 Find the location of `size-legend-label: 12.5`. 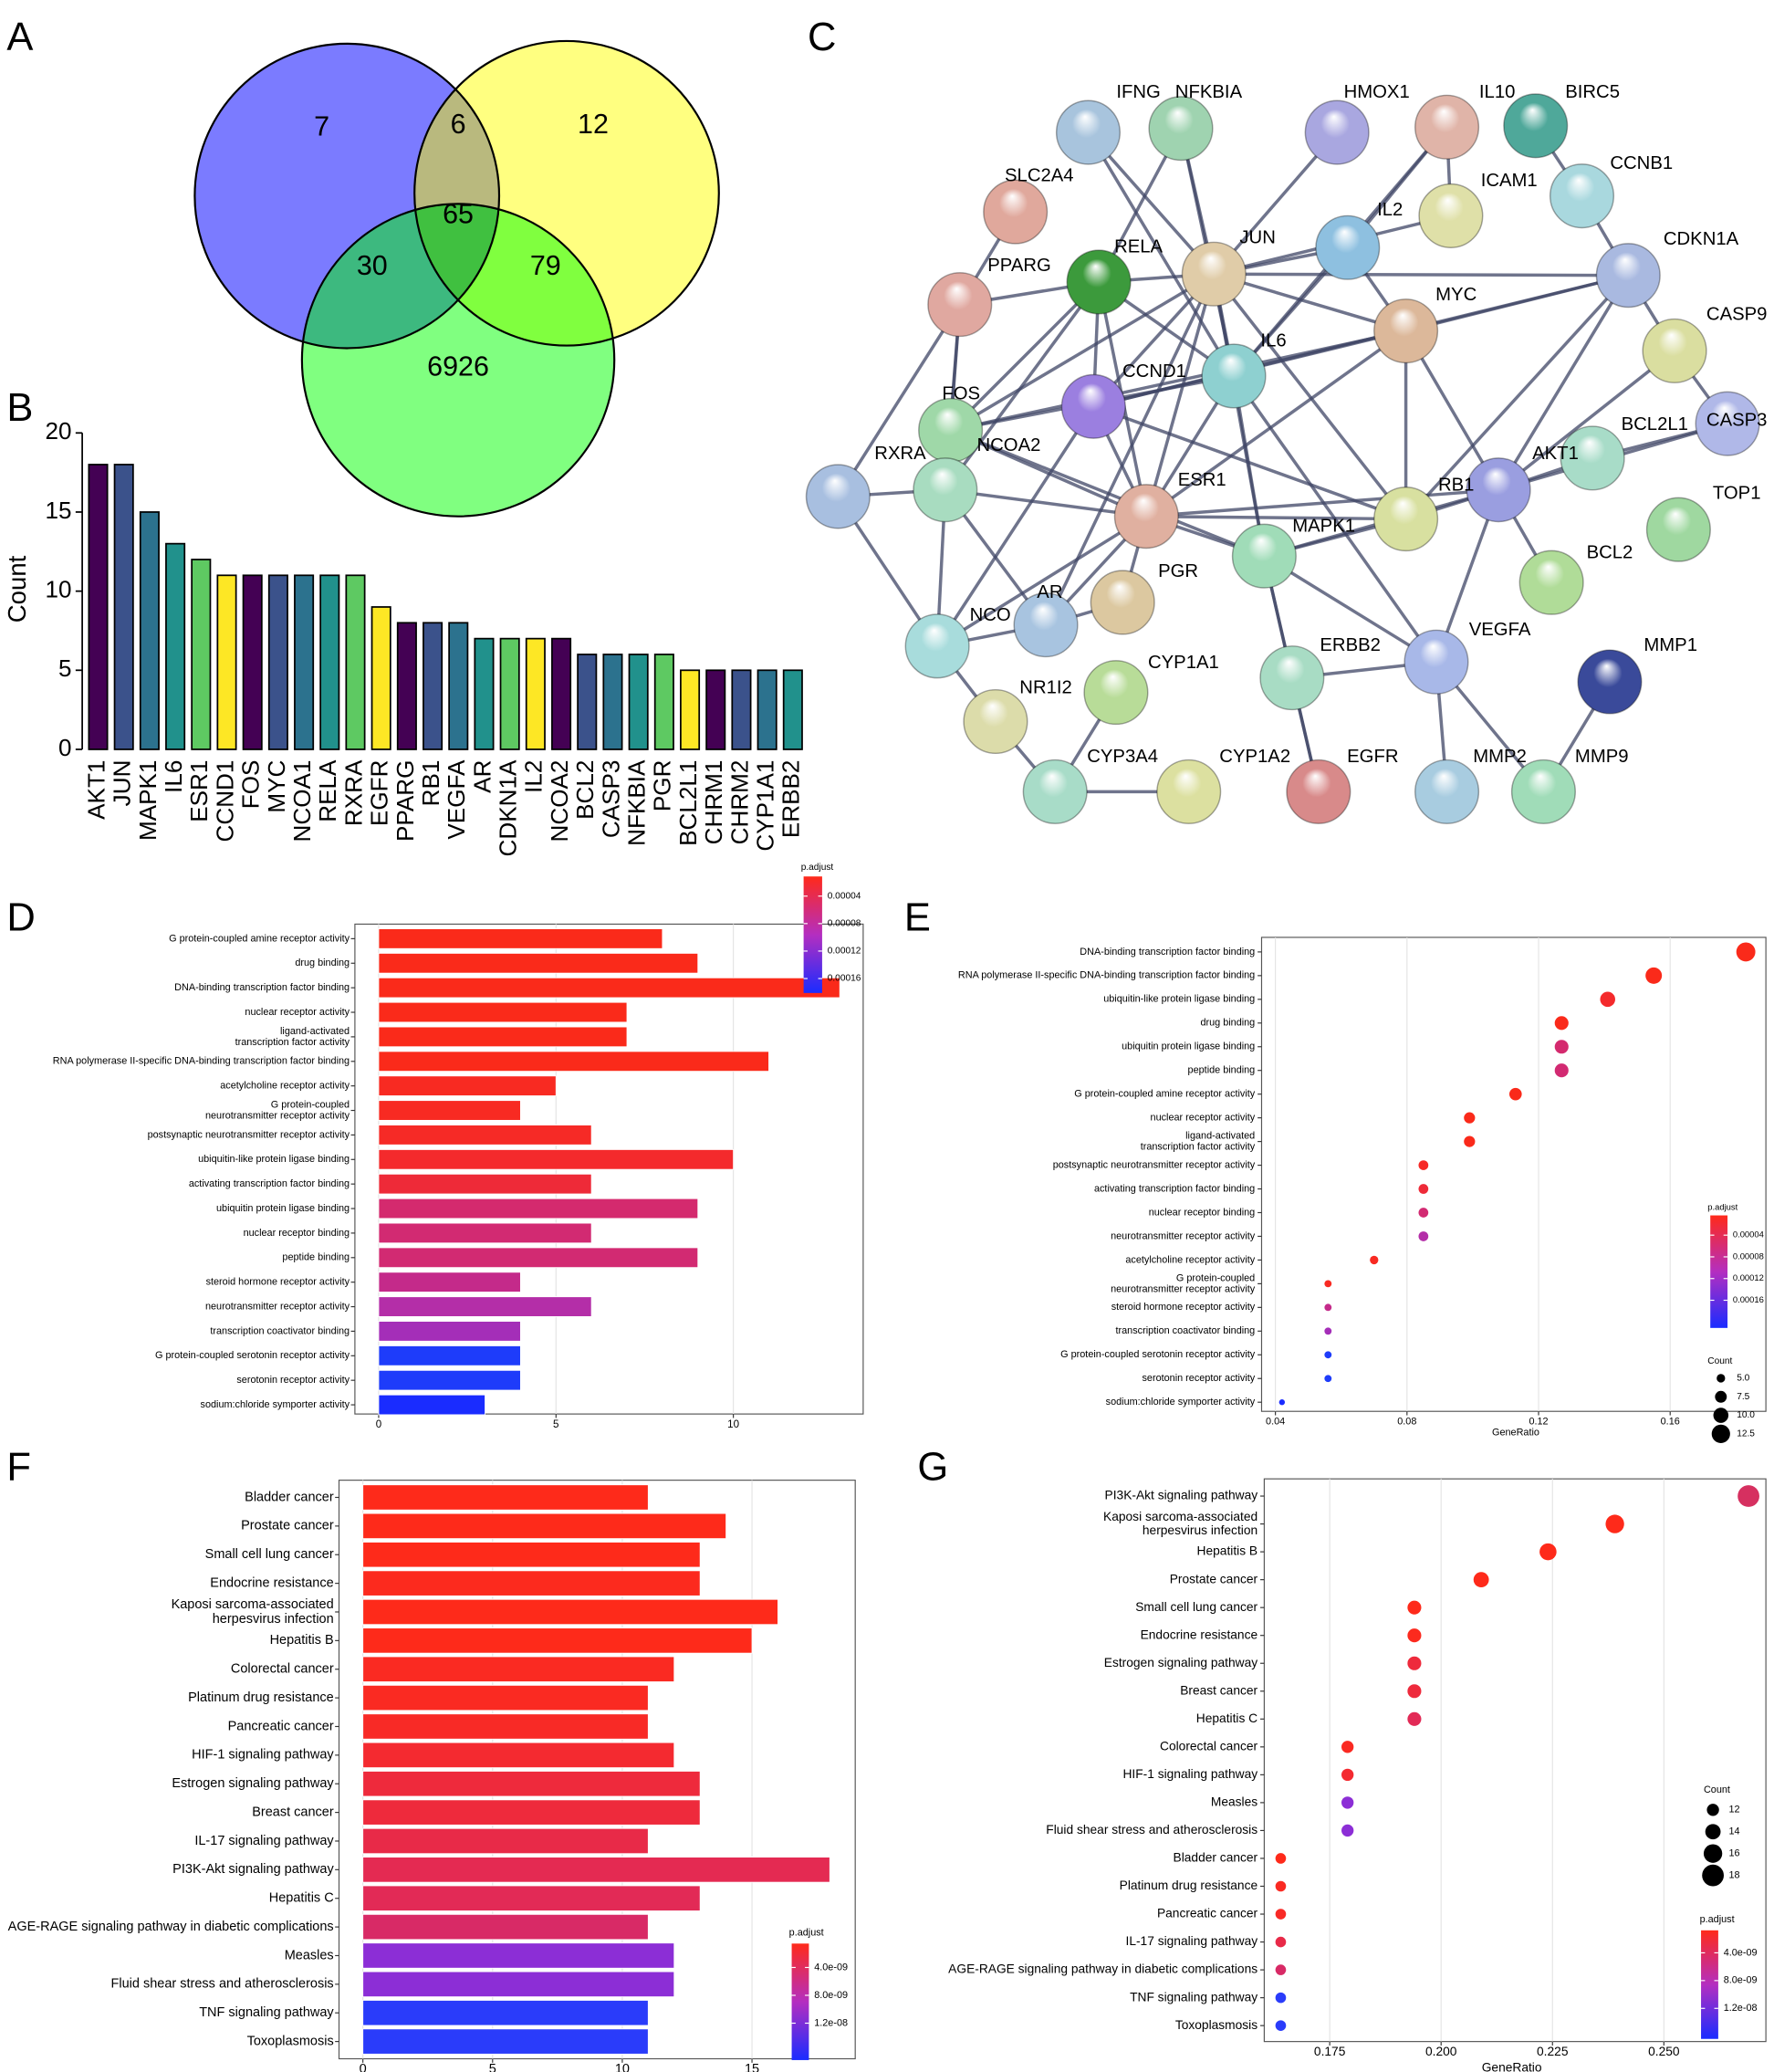

size-legend-label: 12.5 is located at coordinates (1746, 1434).